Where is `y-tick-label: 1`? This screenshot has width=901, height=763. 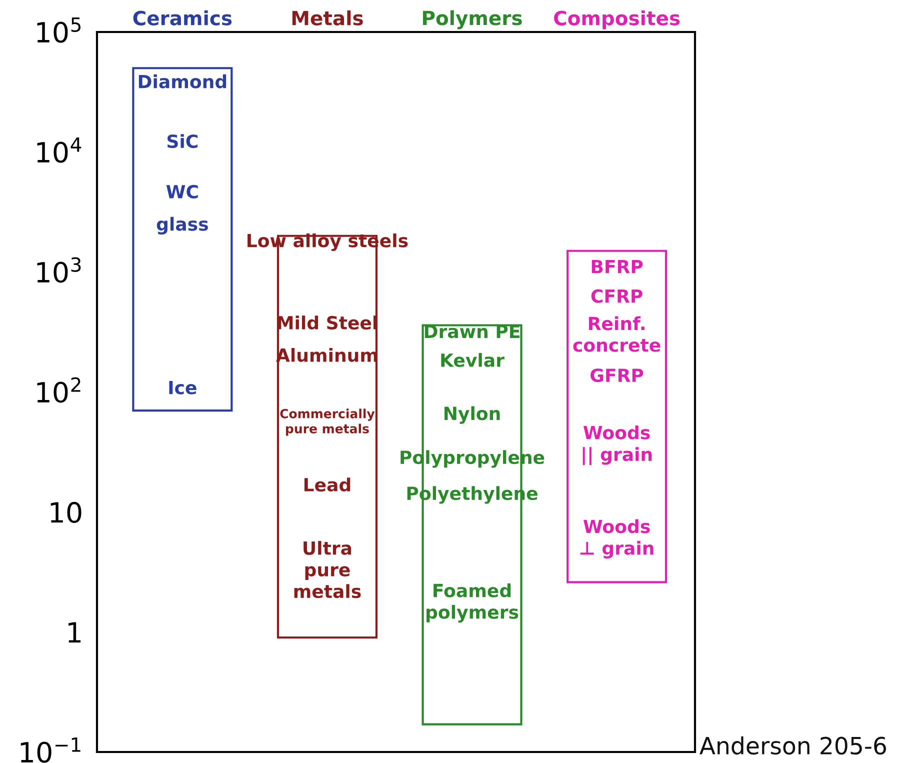
y-tick-label: 1 is located at coordinates (74, 632).